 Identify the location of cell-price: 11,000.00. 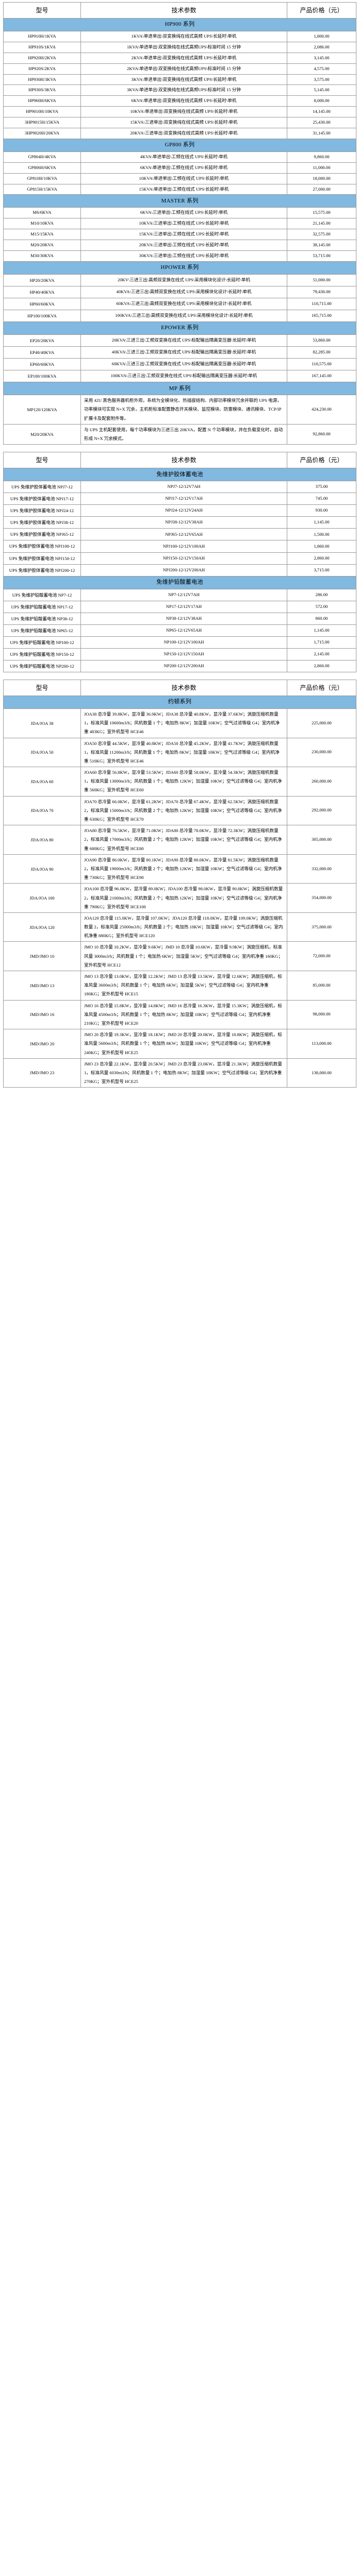
(321, 168).